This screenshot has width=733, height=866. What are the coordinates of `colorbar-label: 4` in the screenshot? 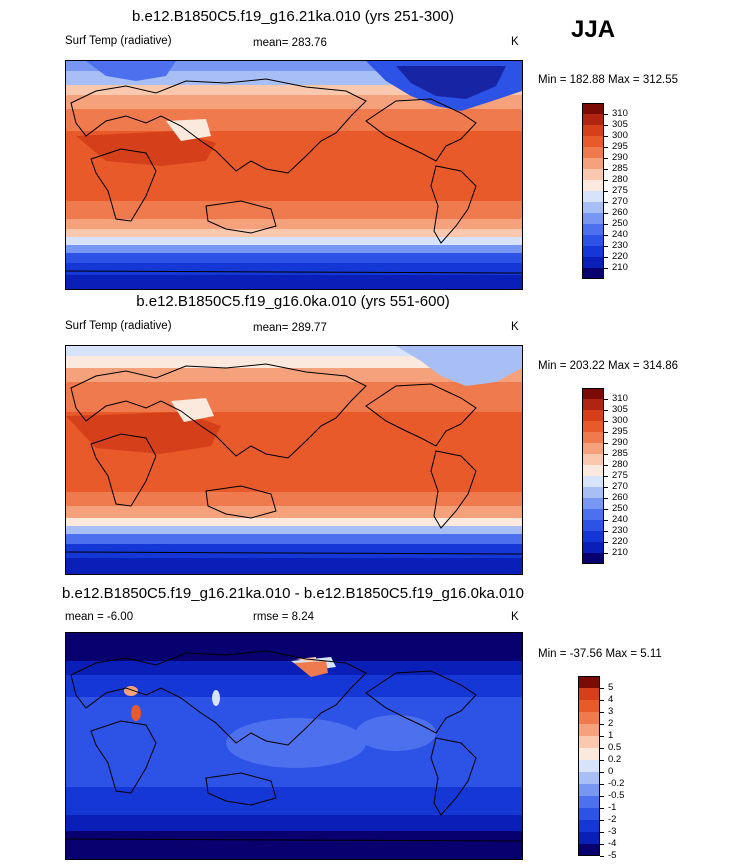 It's located at (611, 699).